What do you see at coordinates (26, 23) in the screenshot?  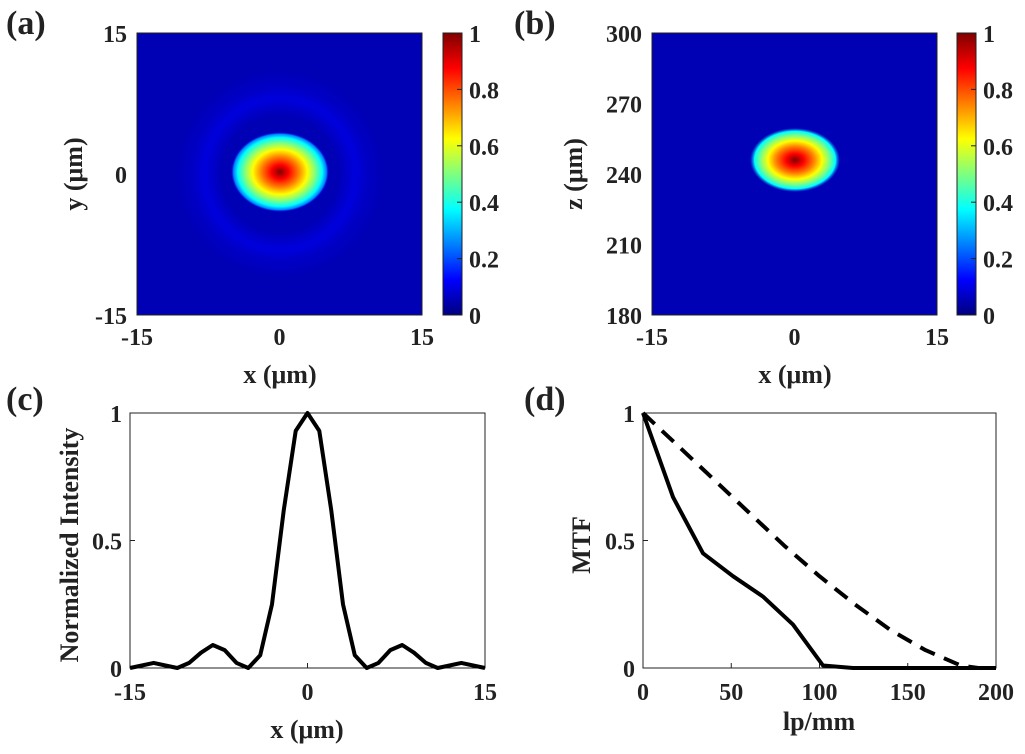 I see `panel-label-a: (a)` at bounding box center [26, 23].